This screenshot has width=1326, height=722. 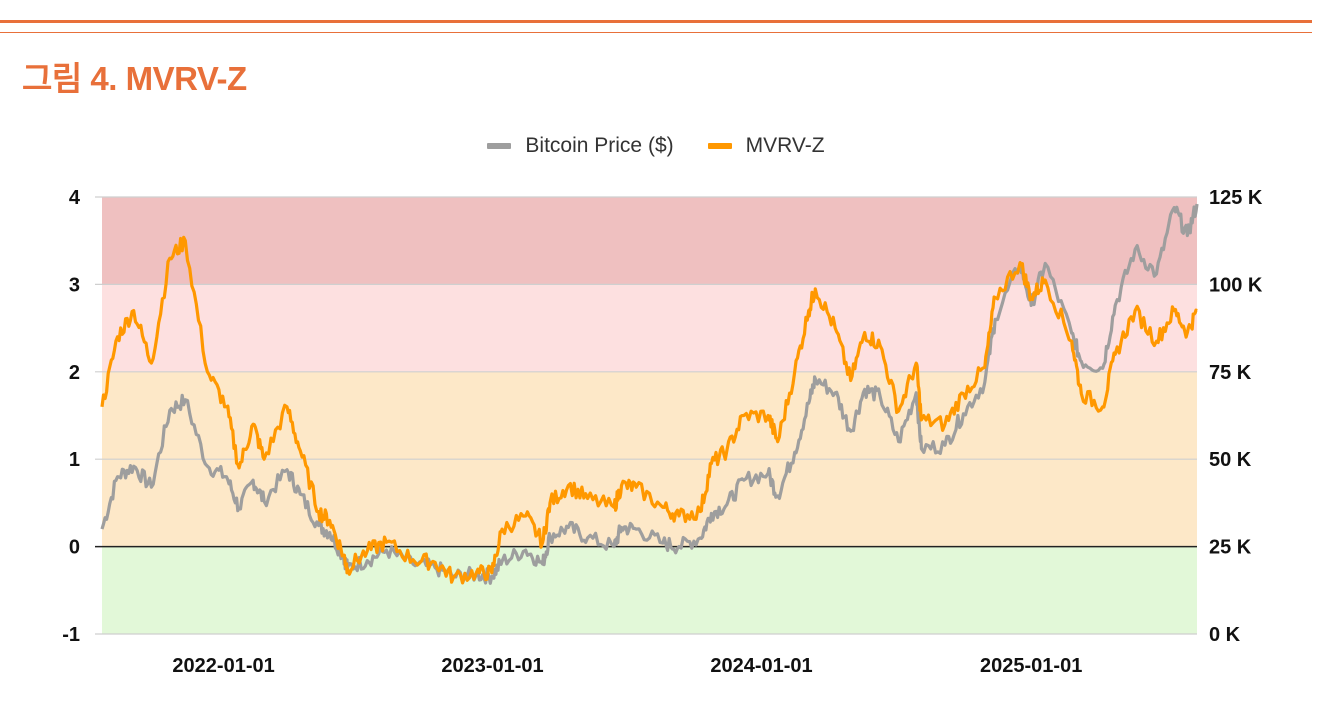 I want to click on legend-label-price: Bitcoin Price ($), so click(x=599, y=145).